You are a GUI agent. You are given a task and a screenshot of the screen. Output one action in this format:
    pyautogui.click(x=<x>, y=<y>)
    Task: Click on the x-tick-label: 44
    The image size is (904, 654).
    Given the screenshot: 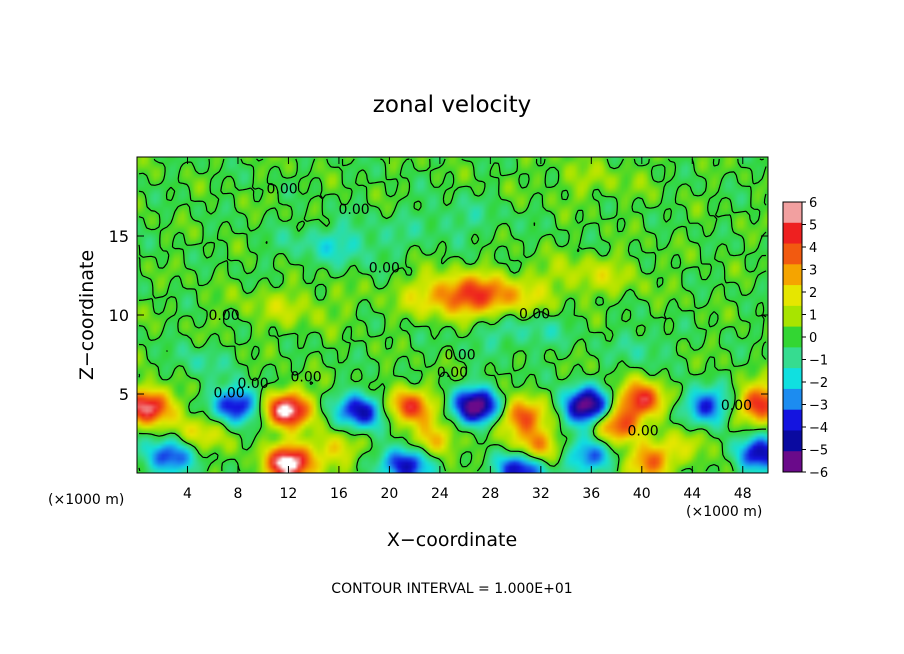 What is the action you would take?
    pyautogui.click(x=692, y=494)
    